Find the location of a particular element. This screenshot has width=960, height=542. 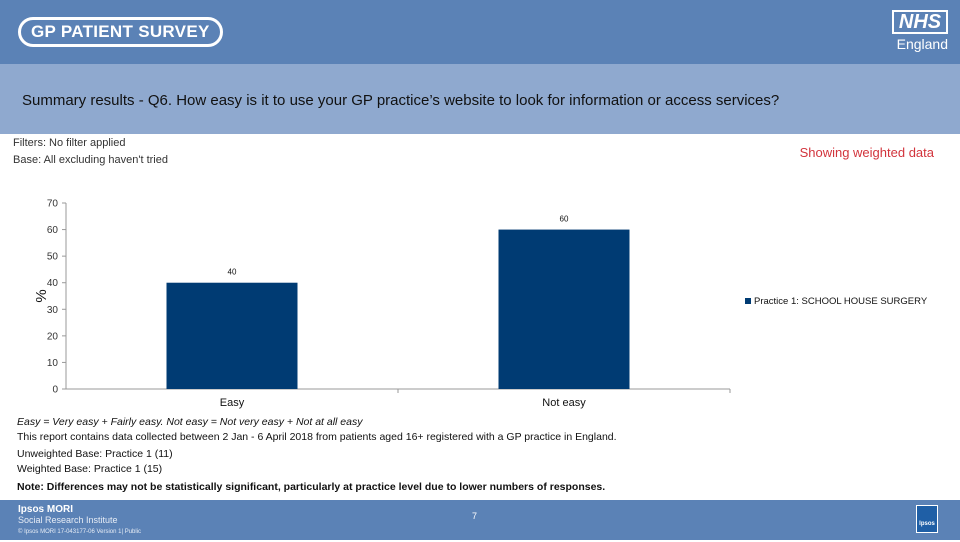

title-band is located at coordinates (480, 99).